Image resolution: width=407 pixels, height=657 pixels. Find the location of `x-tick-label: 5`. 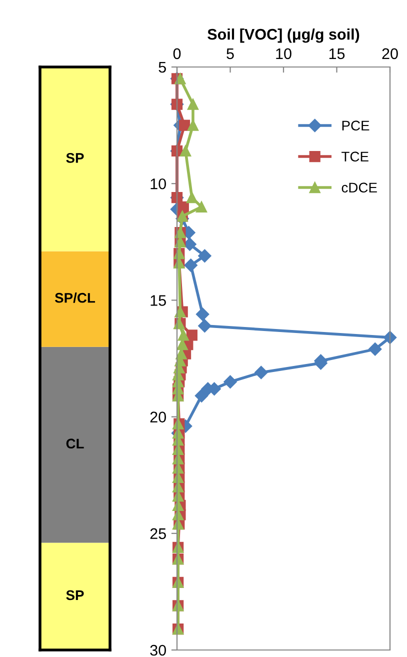

x-tick-label: 5 is located at coordinates (230, 54).